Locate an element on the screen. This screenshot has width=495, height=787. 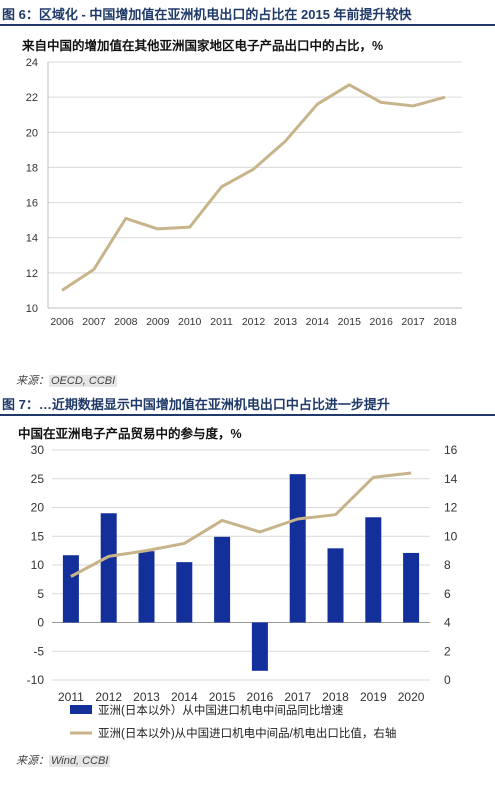
figure7-chart-title: 中国在亚洲电子产品贸易中的参与度，% is located at coordinates (130, 434).